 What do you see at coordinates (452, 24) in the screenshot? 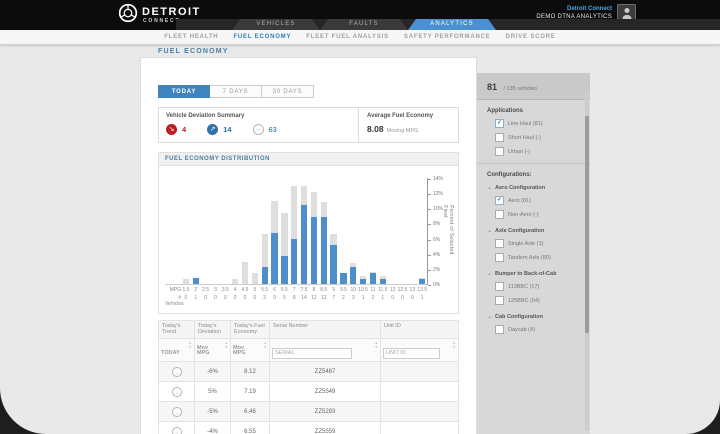
I see `main-tab-analytics: ANALYTICS` at bounding box center [452, 24].